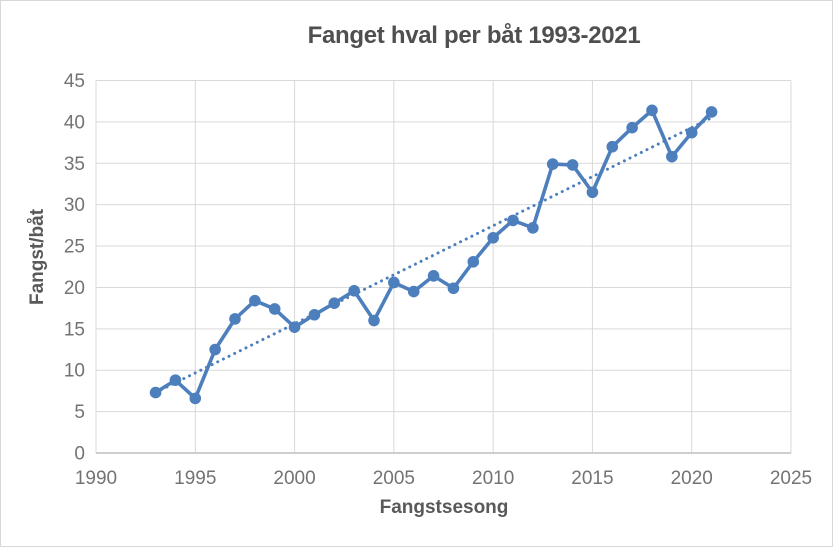  What do you see at coordinates (692, 478) in the screenshot?
I see `x-tick-label: 2020` at bounding box center [692, 478].